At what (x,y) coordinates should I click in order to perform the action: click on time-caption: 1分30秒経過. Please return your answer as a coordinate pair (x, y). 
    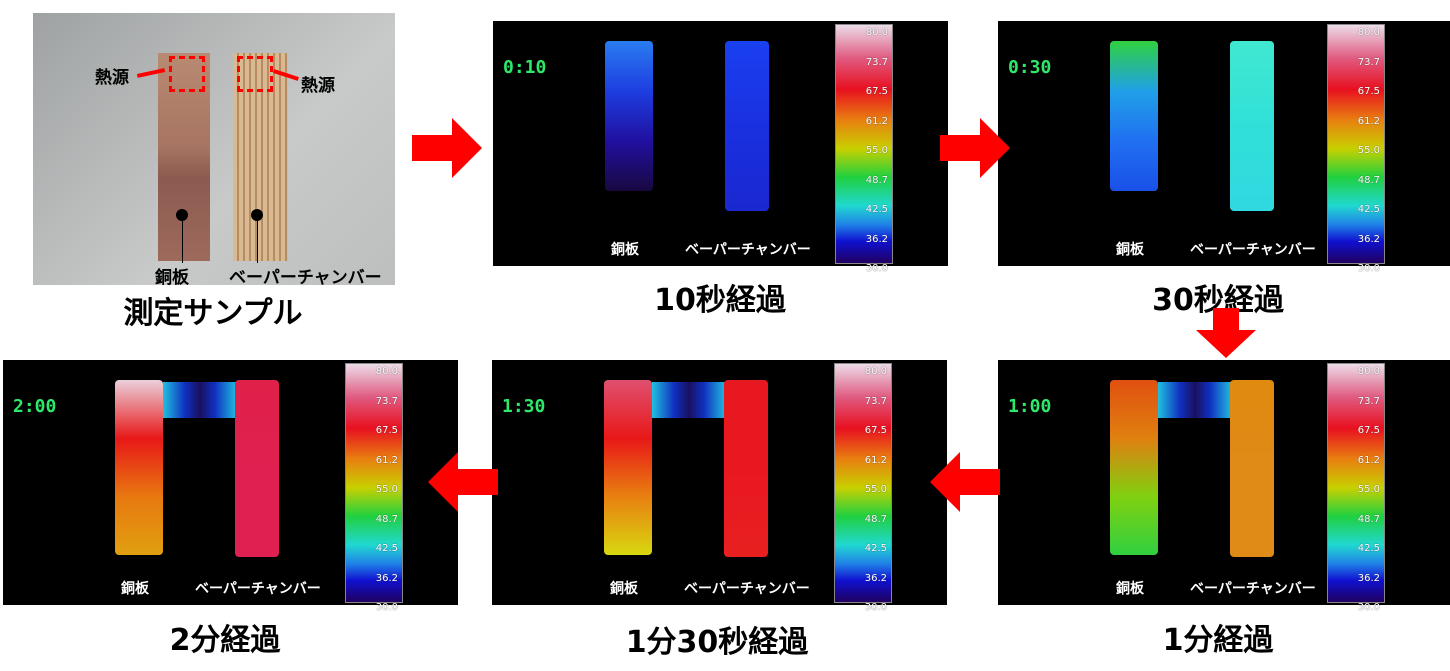
    Looking at the image, I should click on (717, 642).